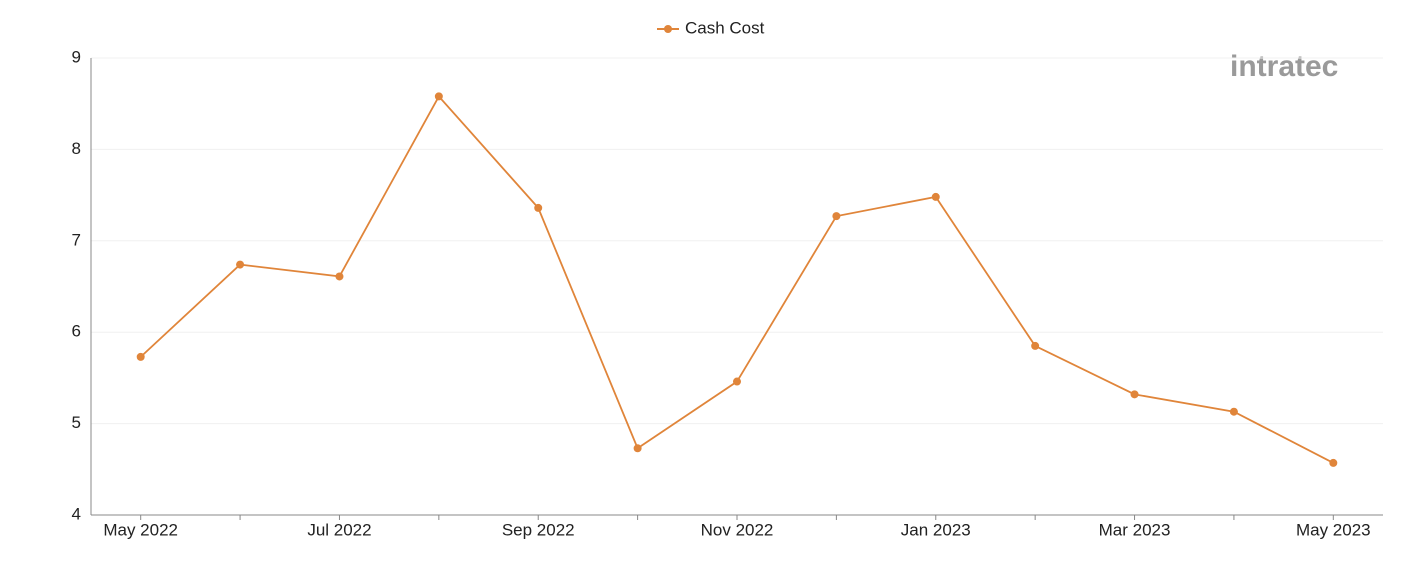 This screenshot has width=1401, height=561. Describe the element at coordinates (538, 529) in the screenshot. I see `x-tick-label: Sep 2022` at that location.